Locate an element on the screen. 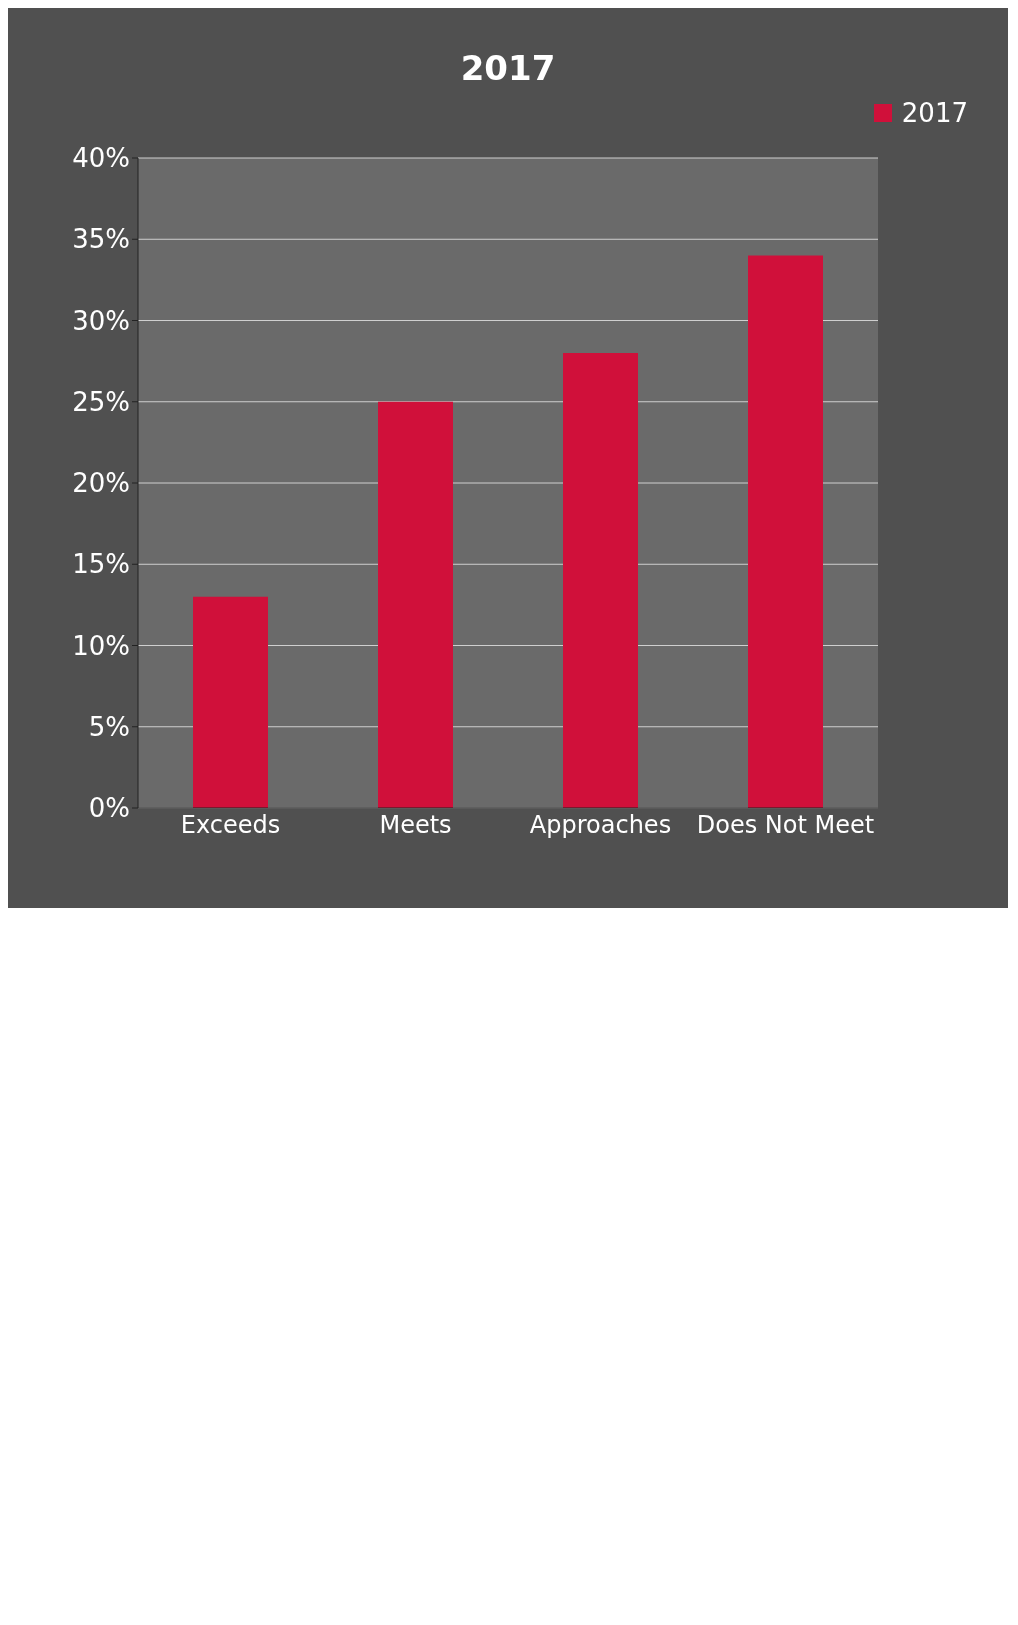  y-tick-label: 20% is located at coordinates (101, 483).